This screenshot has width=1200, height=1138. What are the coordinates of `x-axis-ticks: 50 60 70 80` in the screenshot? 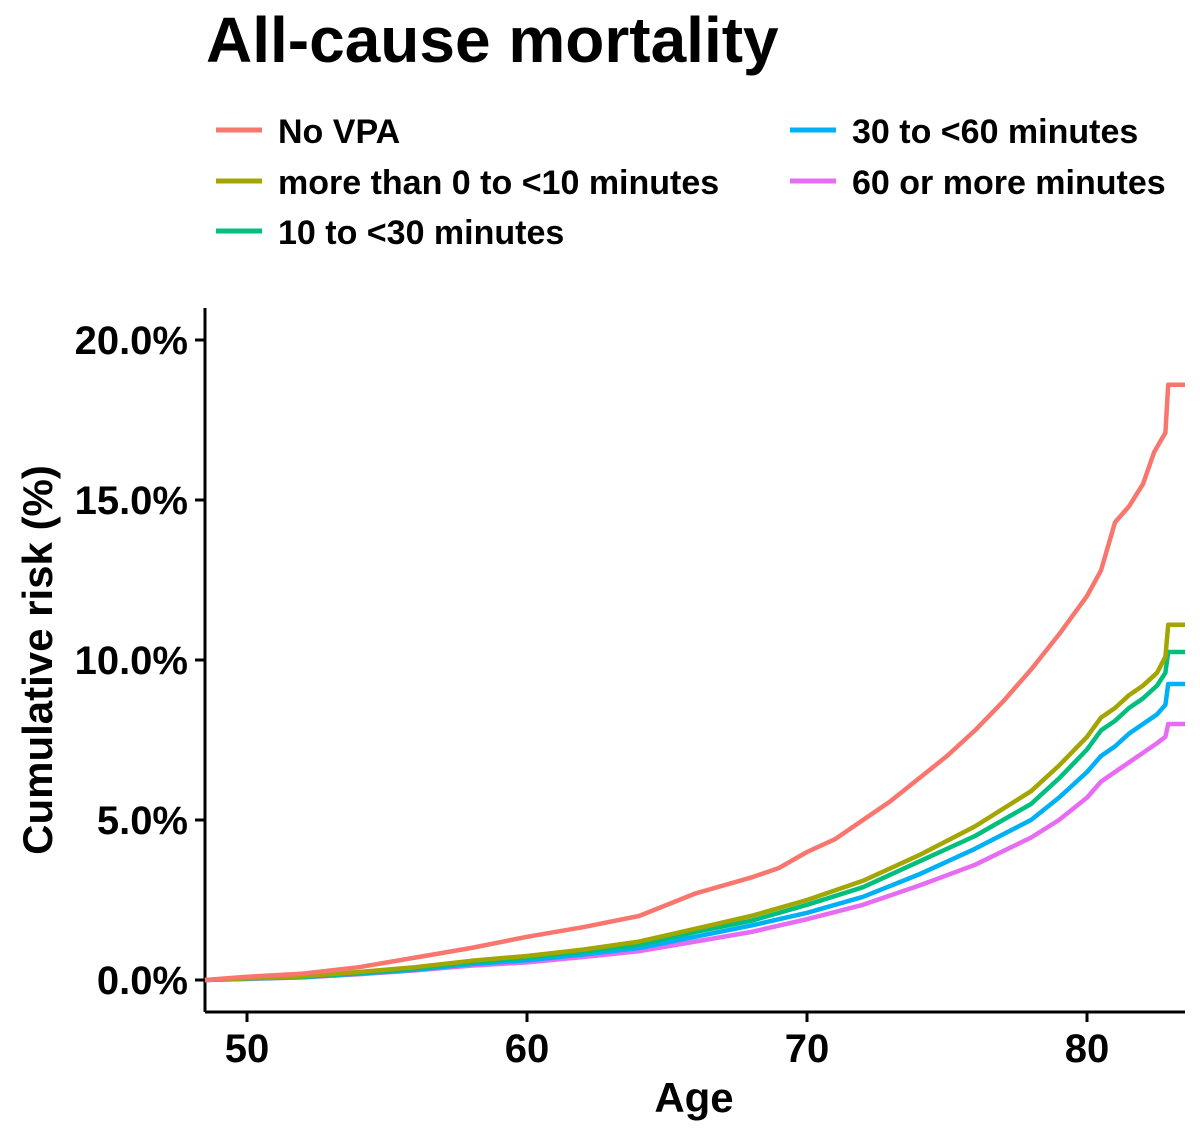 It's located at (667, 1041).